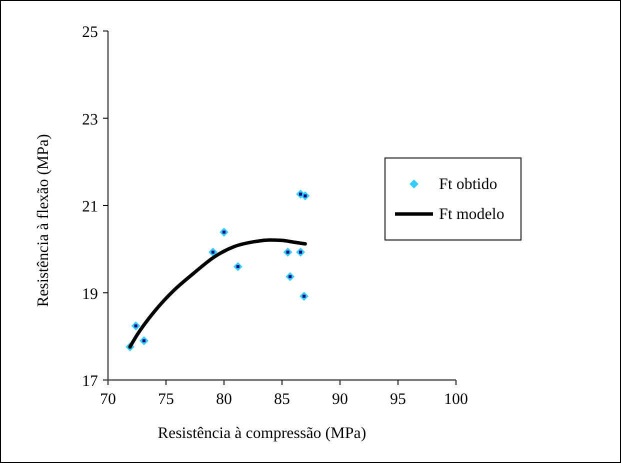 This screenshot has width=621, height=463. Describe the element at coordinates (90, 381) in the screenshot. I see `y-tick-label: 17` at that location.